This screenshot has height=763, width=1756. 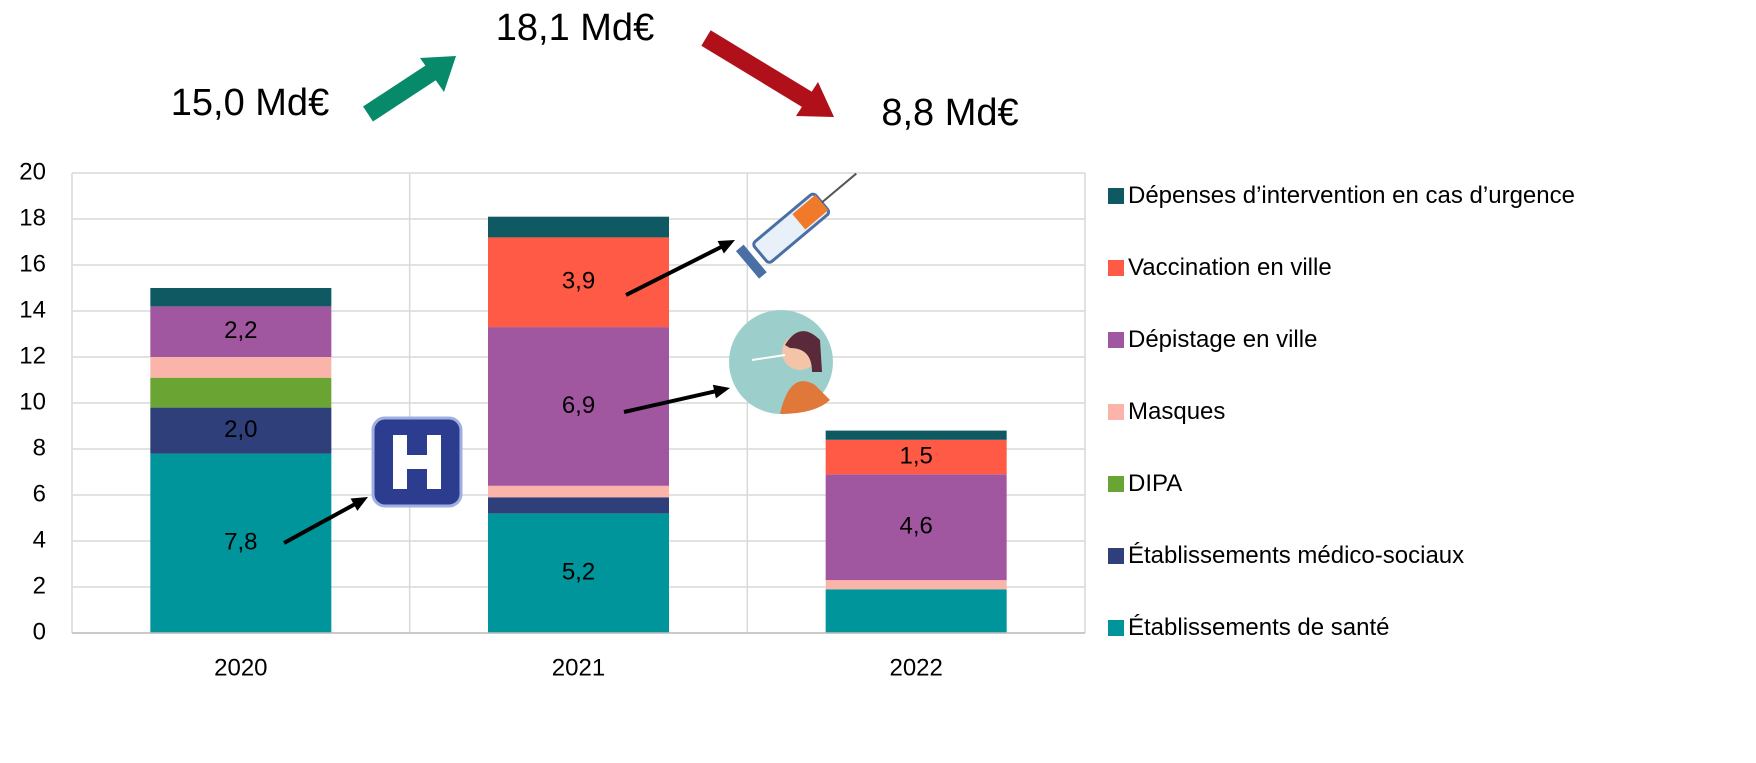 I want to click on legend-item: Masques, so click(x=1343, y=412).